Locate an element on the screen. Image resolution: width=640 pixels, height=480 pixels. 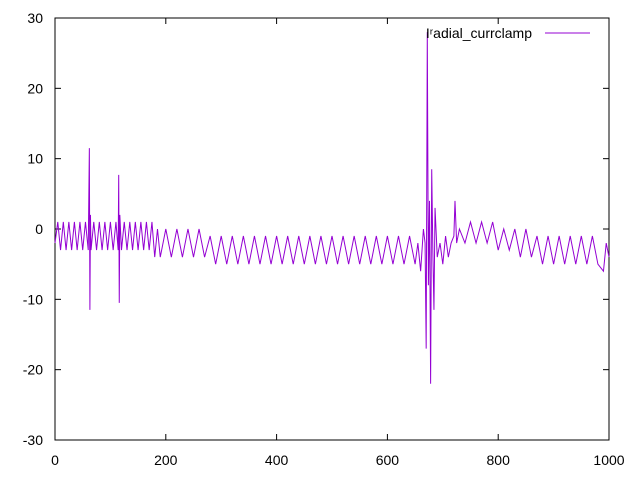
legend-label: Iʳadial_currclamp is located at coordinates (479, 33).